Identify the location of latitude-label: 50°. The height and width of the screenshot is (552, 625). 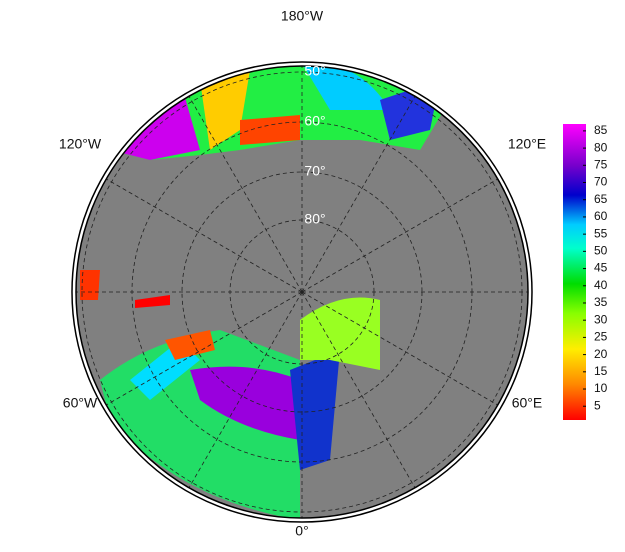
(314, 71).